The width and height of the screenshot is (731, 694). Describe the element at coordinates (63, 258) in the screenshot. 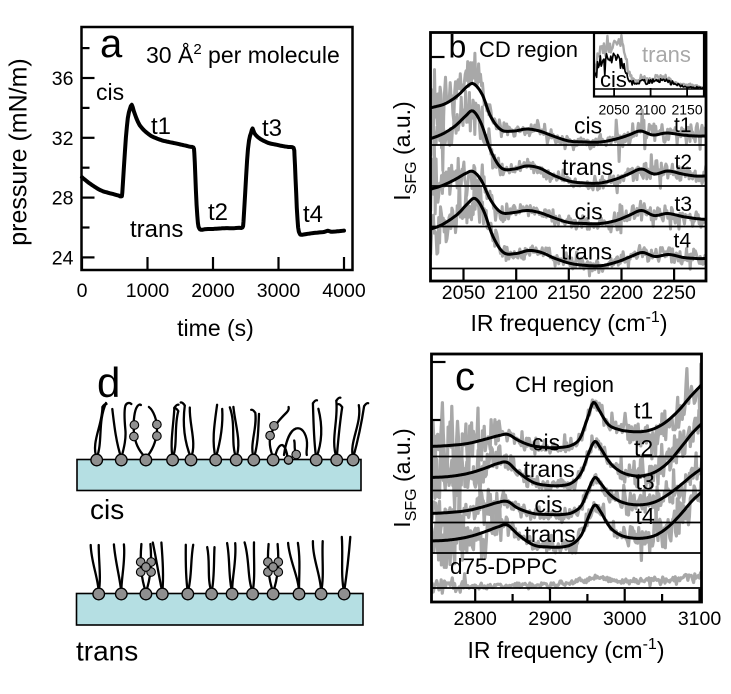

I see `svg-text: 24` at that location.